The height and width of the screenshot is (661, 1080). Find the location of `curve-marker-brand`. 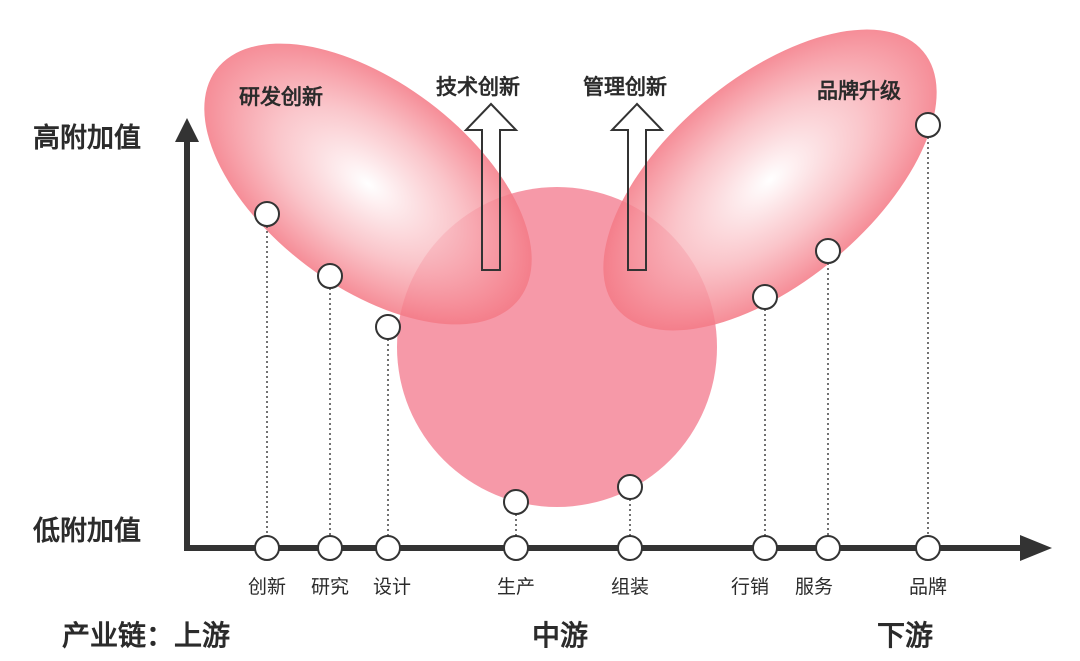

curve-marker-brand is located at coordinates (928, 125).